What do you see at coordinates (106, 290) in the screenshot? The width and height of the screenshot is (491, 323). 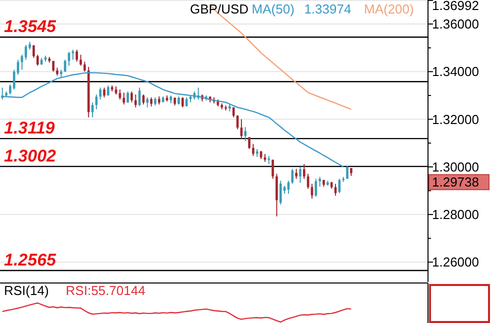 I see `series-label: RSI:55.70144` at bounding box center [106, 290].